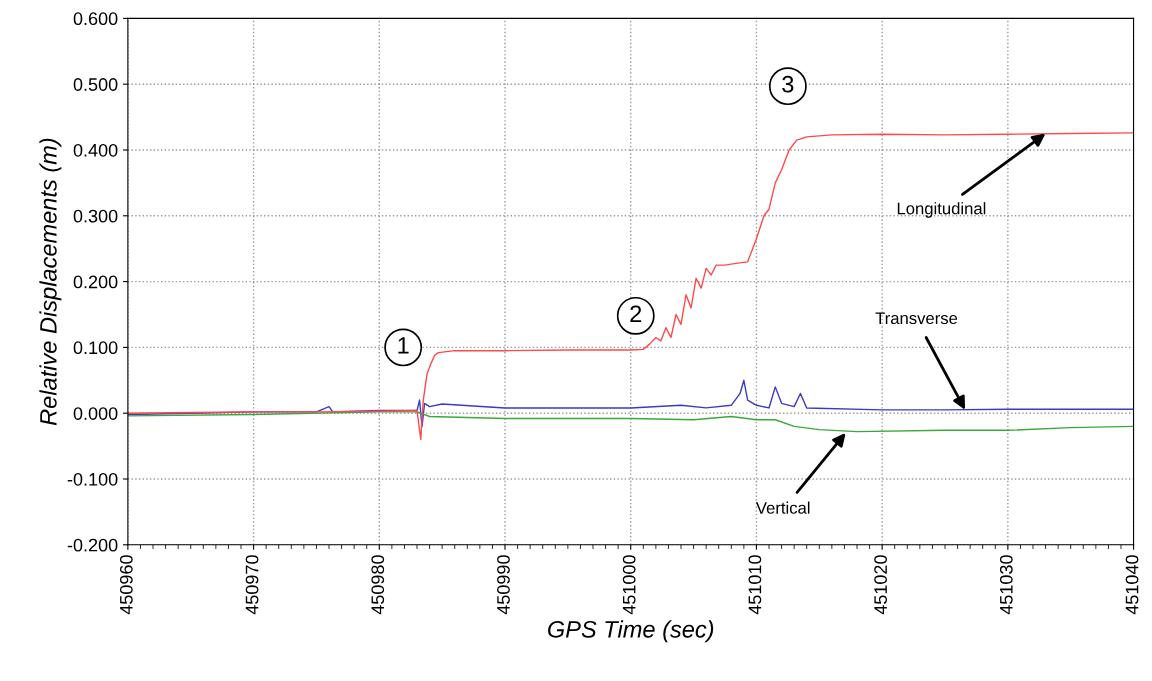  I want to click on y-tick-label: 0.500, so click(95, 84).